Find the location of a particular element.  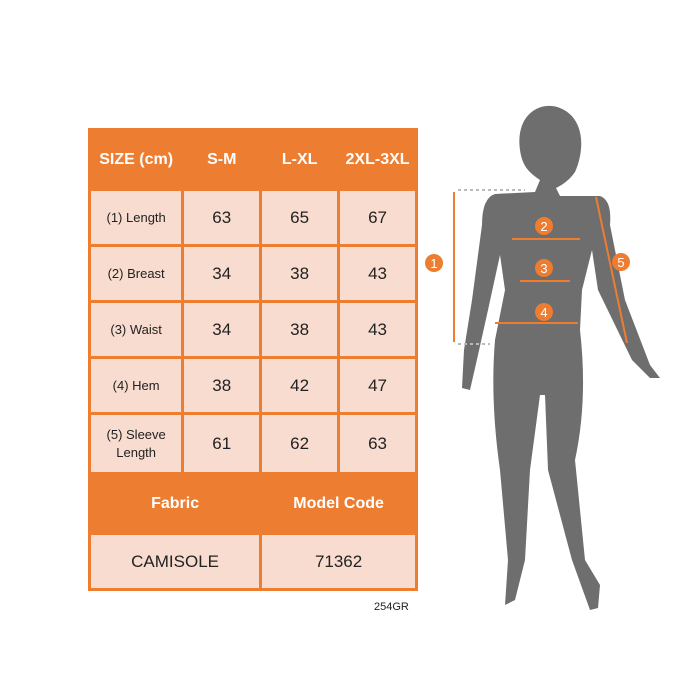

table-row: (1) Length 63 65 67 is located at coordinates (252, 217).